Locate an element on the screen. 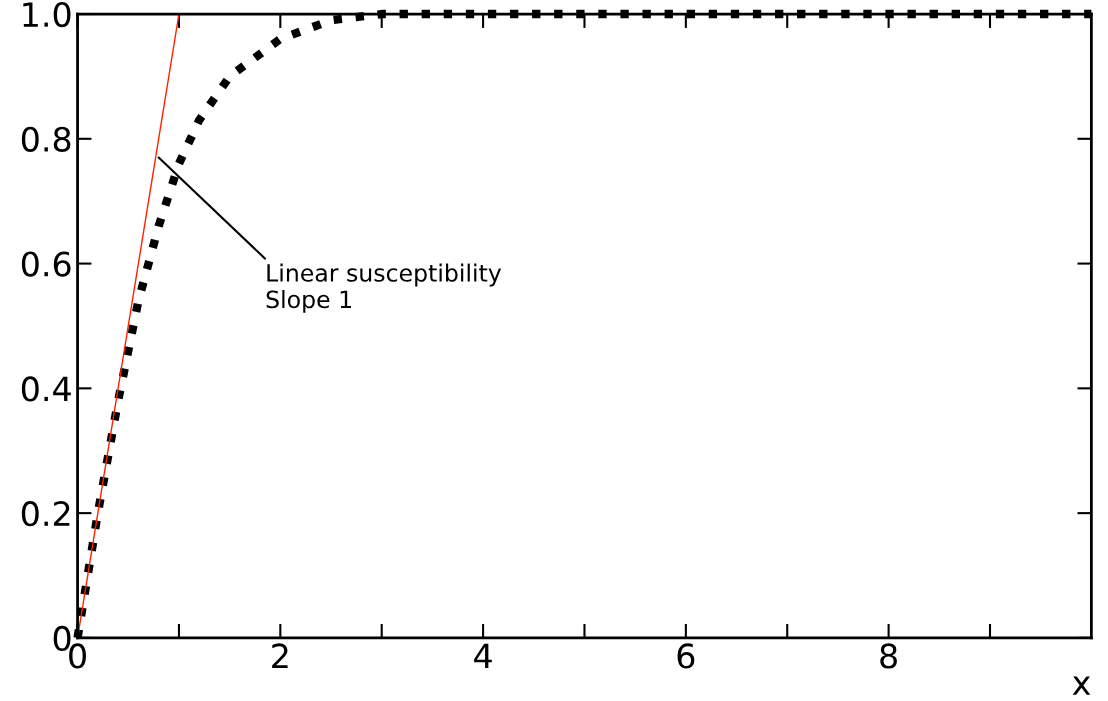  x-tick-label: 2 is located at coordinates (280, 656).